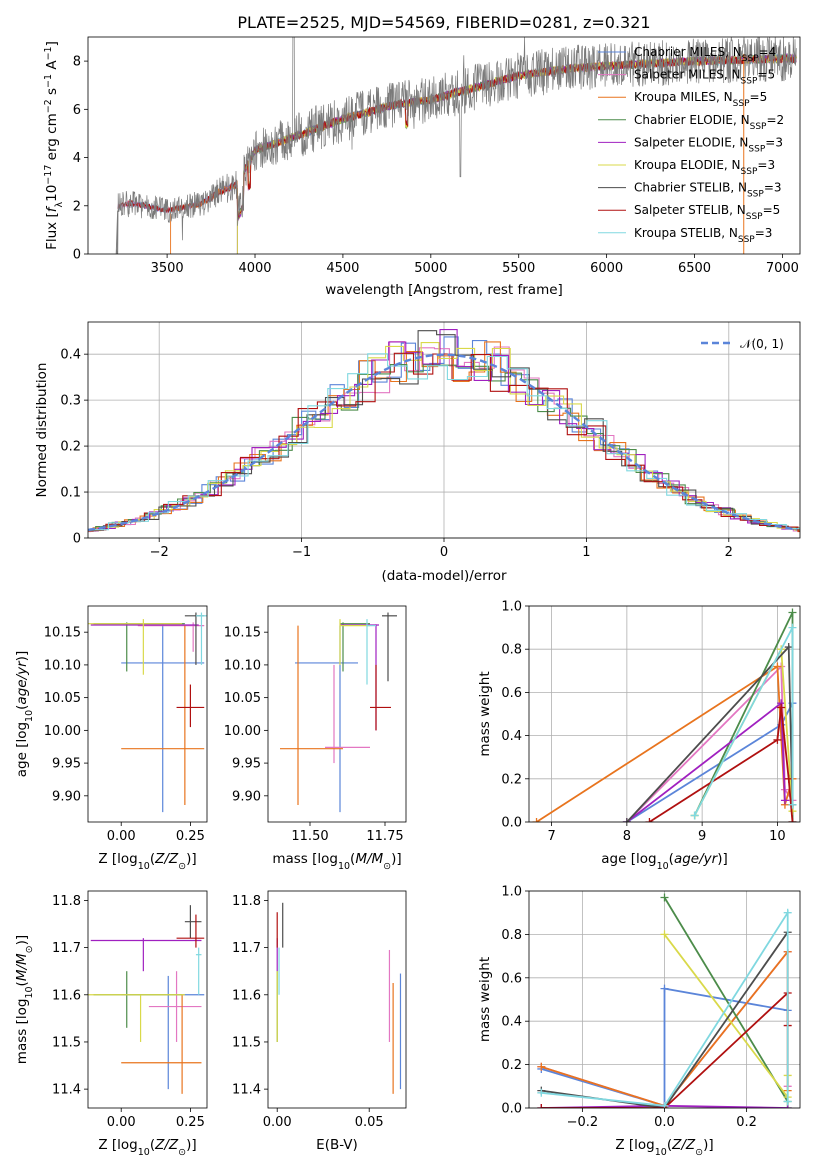 This screenshot has width=819, height=1170. Describe the element at coordinates (77, 206) in the screenshot. I see `y-tick-label: 2` at that location.